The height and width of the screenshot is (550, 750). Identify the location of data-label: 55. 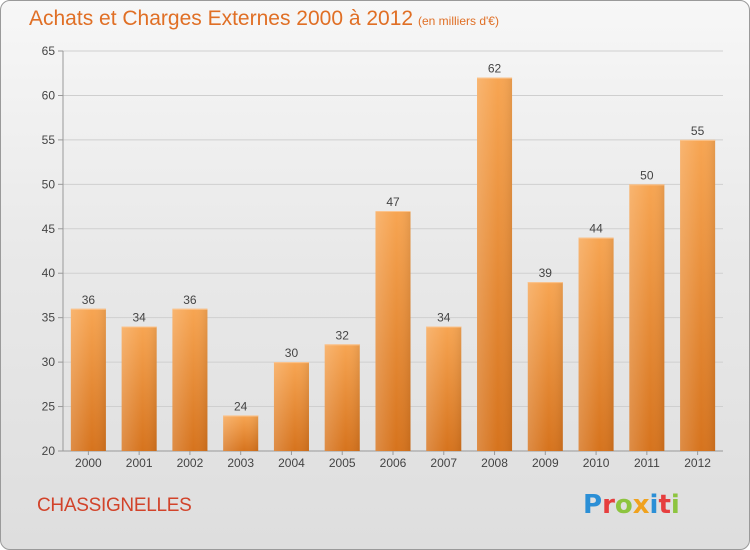
(698, 131).